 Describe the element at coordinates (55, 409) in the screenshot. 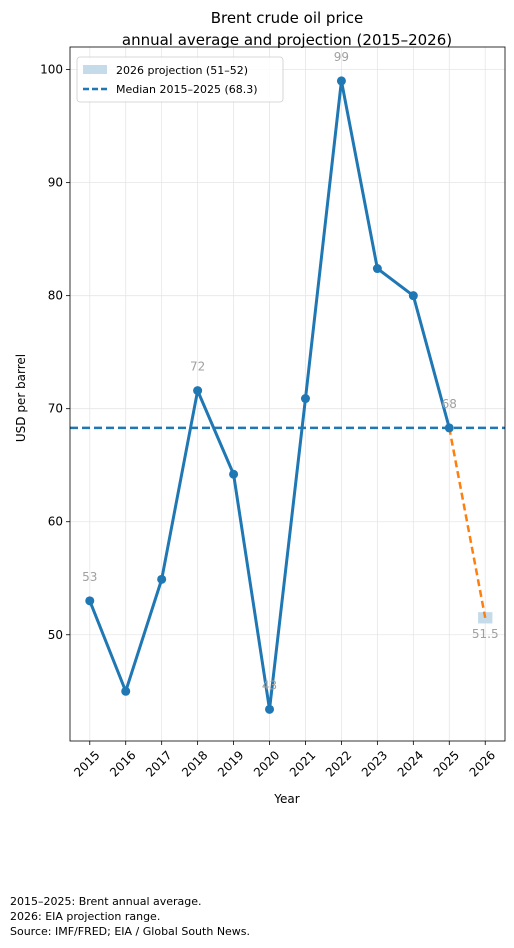

I see `y-tick-label: 70` at that location.